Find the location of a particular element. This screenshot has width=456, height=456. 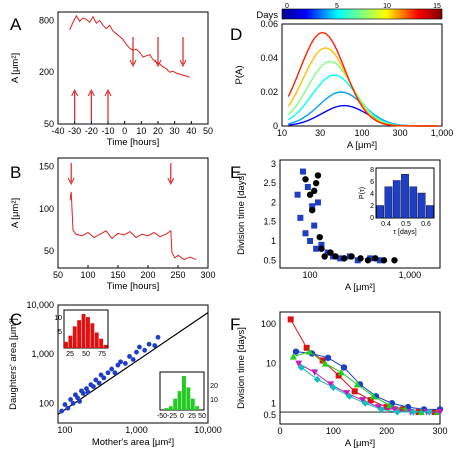

tick-label: 0.04 is located at coordinates (269, 58).